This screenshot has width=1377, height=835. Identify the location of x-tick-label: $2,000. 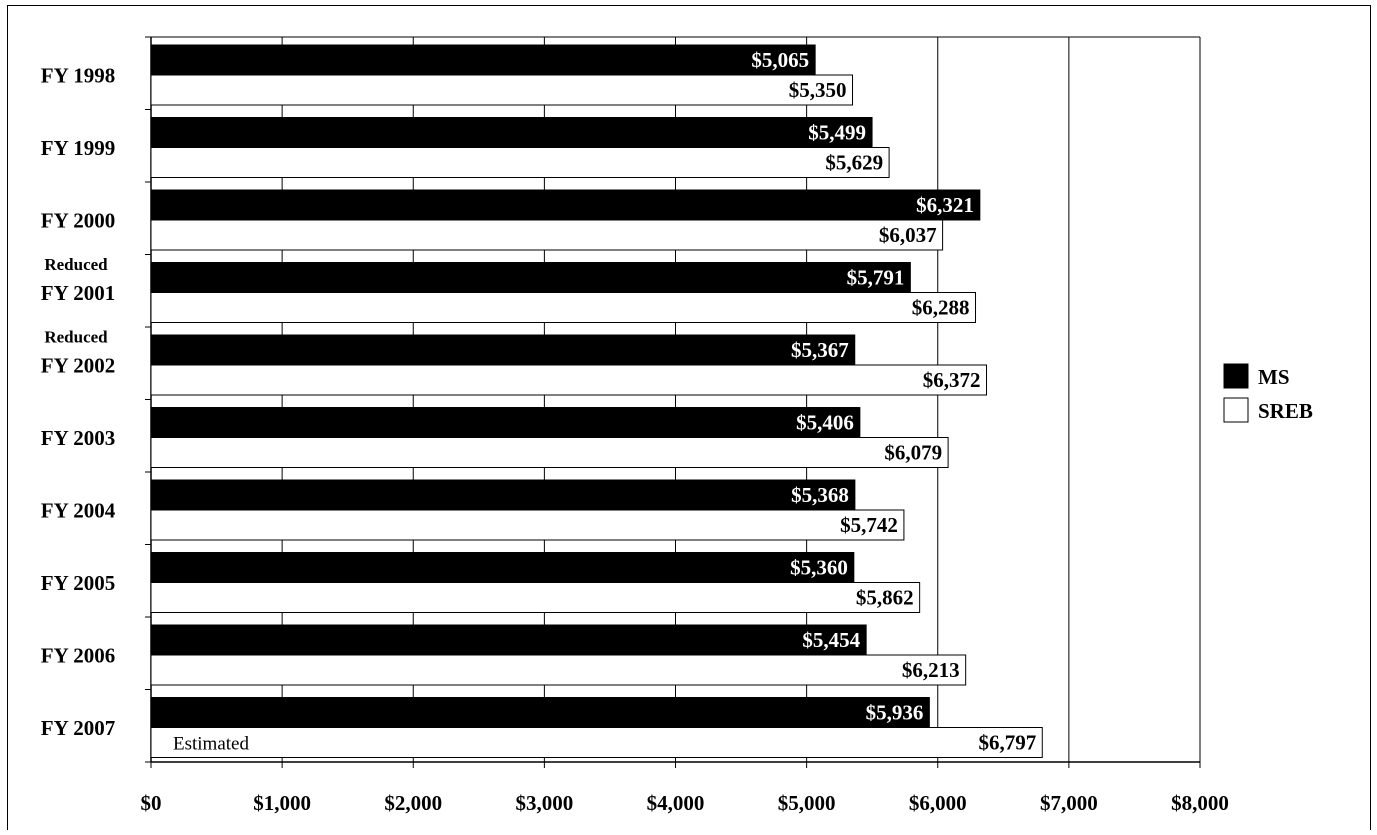
(413, 803).